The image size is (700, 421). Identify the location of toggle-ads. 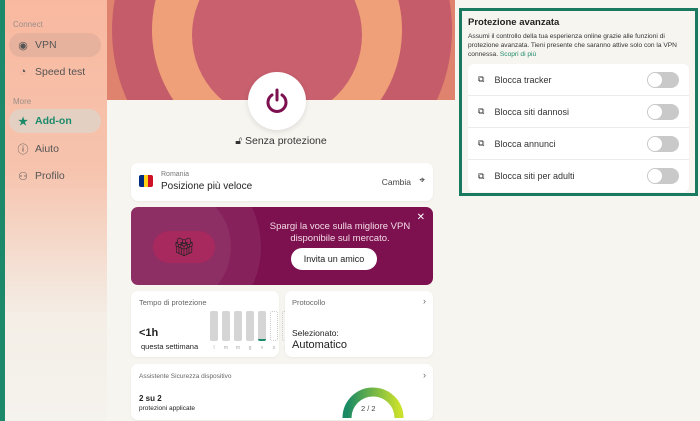
(663, 143).